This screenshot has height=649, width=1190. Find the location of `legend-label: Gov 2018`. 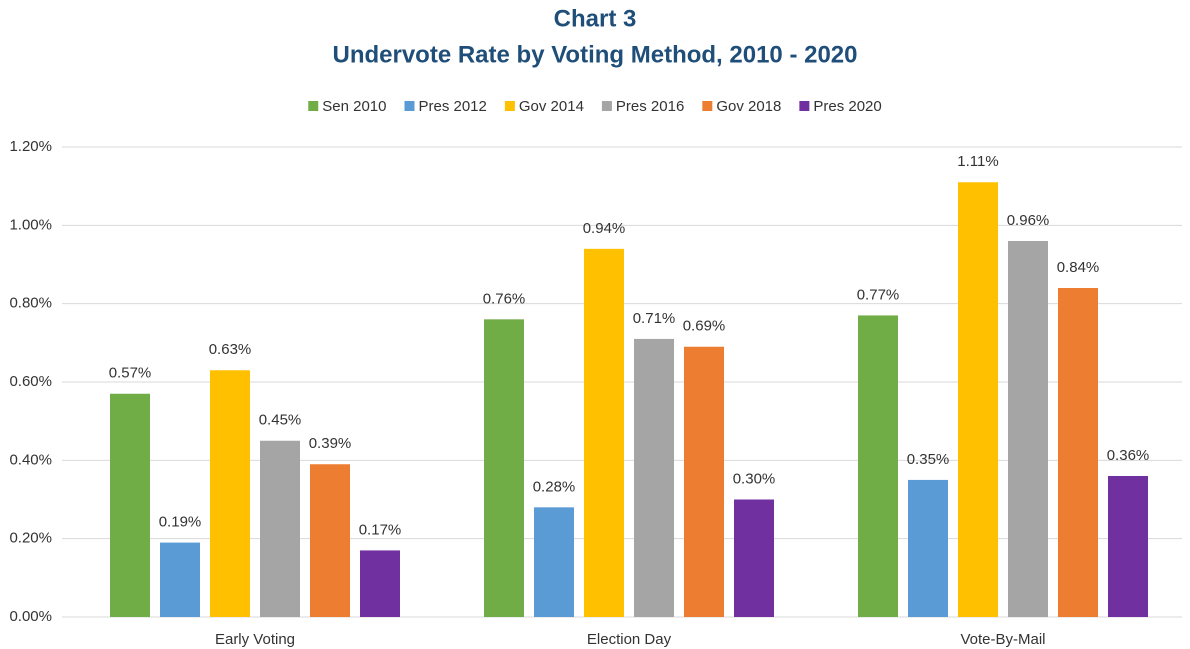

legend-label: Gov 2018 is located at coordinates (748, 106).